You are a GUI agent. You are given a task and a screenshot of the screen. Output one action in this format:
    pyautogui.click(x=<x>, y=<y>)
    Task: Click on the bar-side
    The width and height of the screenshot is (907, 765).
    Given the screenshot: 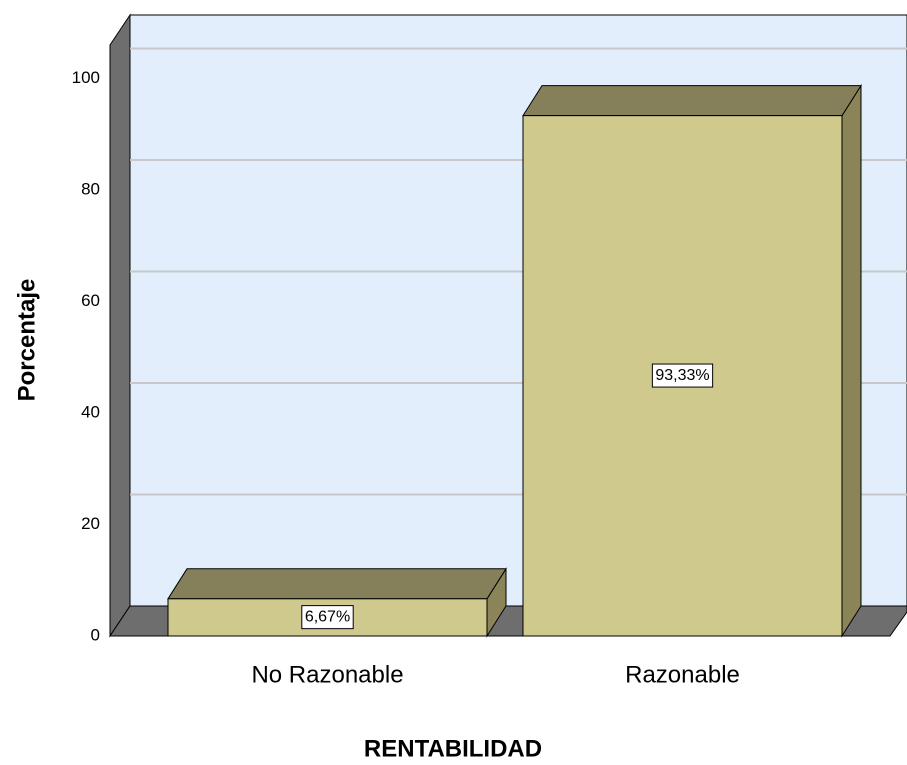 What is the action you would take?
    pyautogui.click(x=851, y=360)
    